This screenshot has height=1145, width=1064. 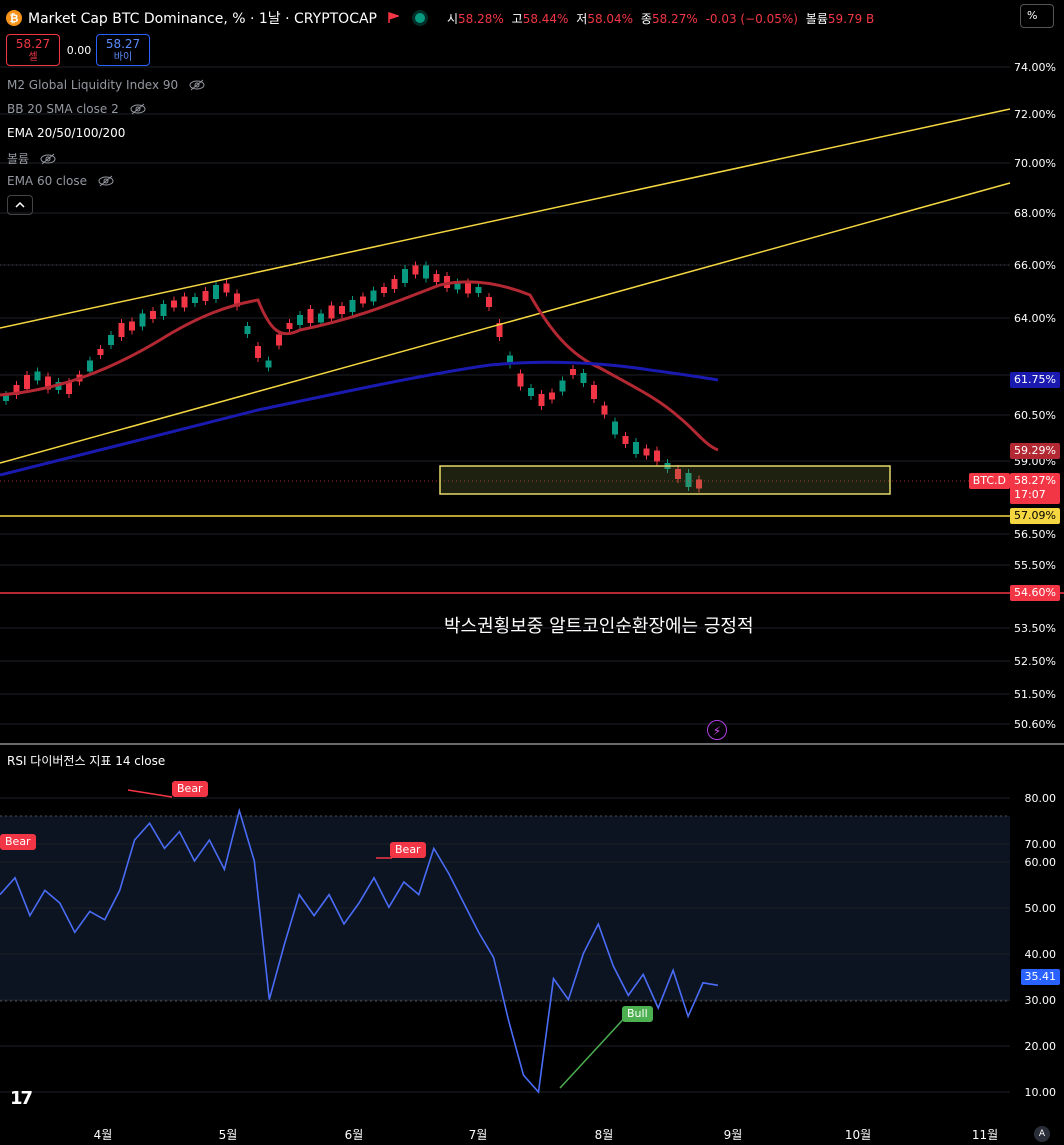 I want to click on price-axis-label: 52.50%, so click(x=1035, y=661).